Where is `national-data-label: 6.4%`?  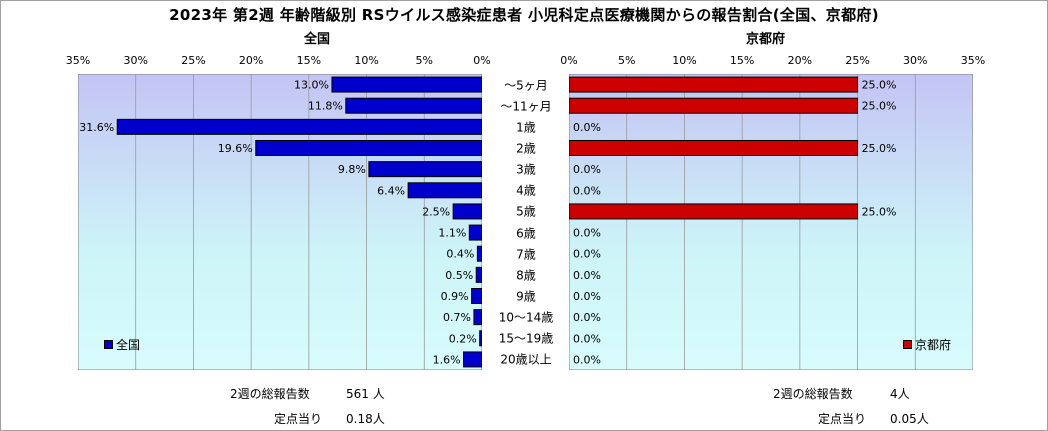 national-data-label: 6.4% is located at coordinates (391, 190).